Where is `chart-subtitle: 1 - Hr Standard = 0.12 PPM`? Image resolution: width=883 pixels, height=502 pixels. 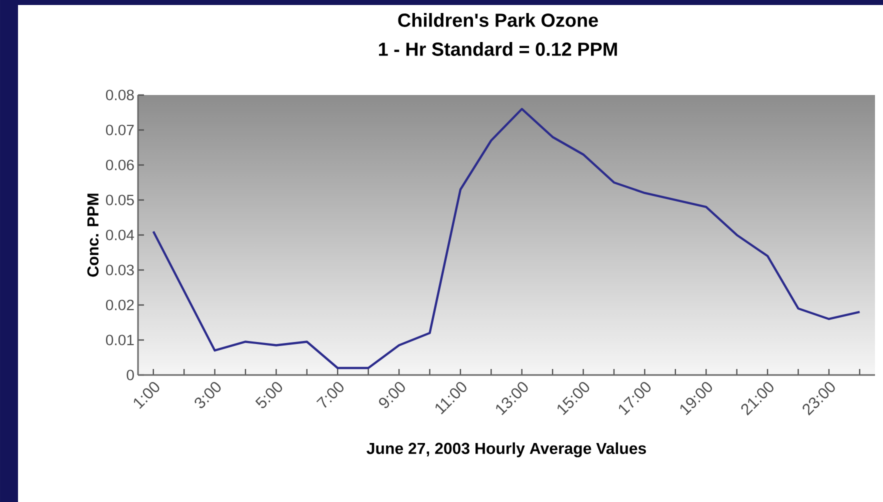 chart-subtitle: 1 - Hr Standard = 0.12 PPM is located at coordinates (498, 49).